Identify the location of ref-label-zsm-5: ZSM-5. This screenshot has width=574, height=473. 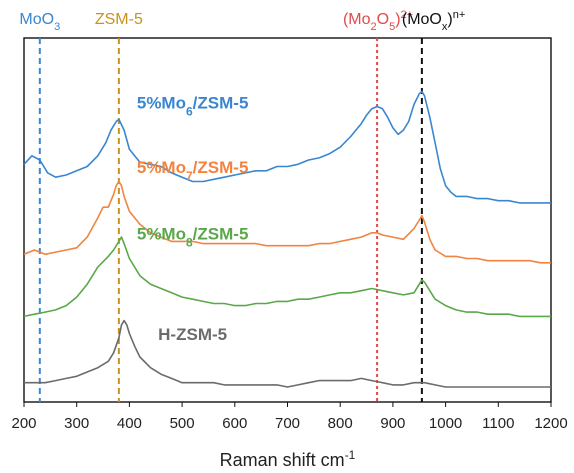
(119, 19).